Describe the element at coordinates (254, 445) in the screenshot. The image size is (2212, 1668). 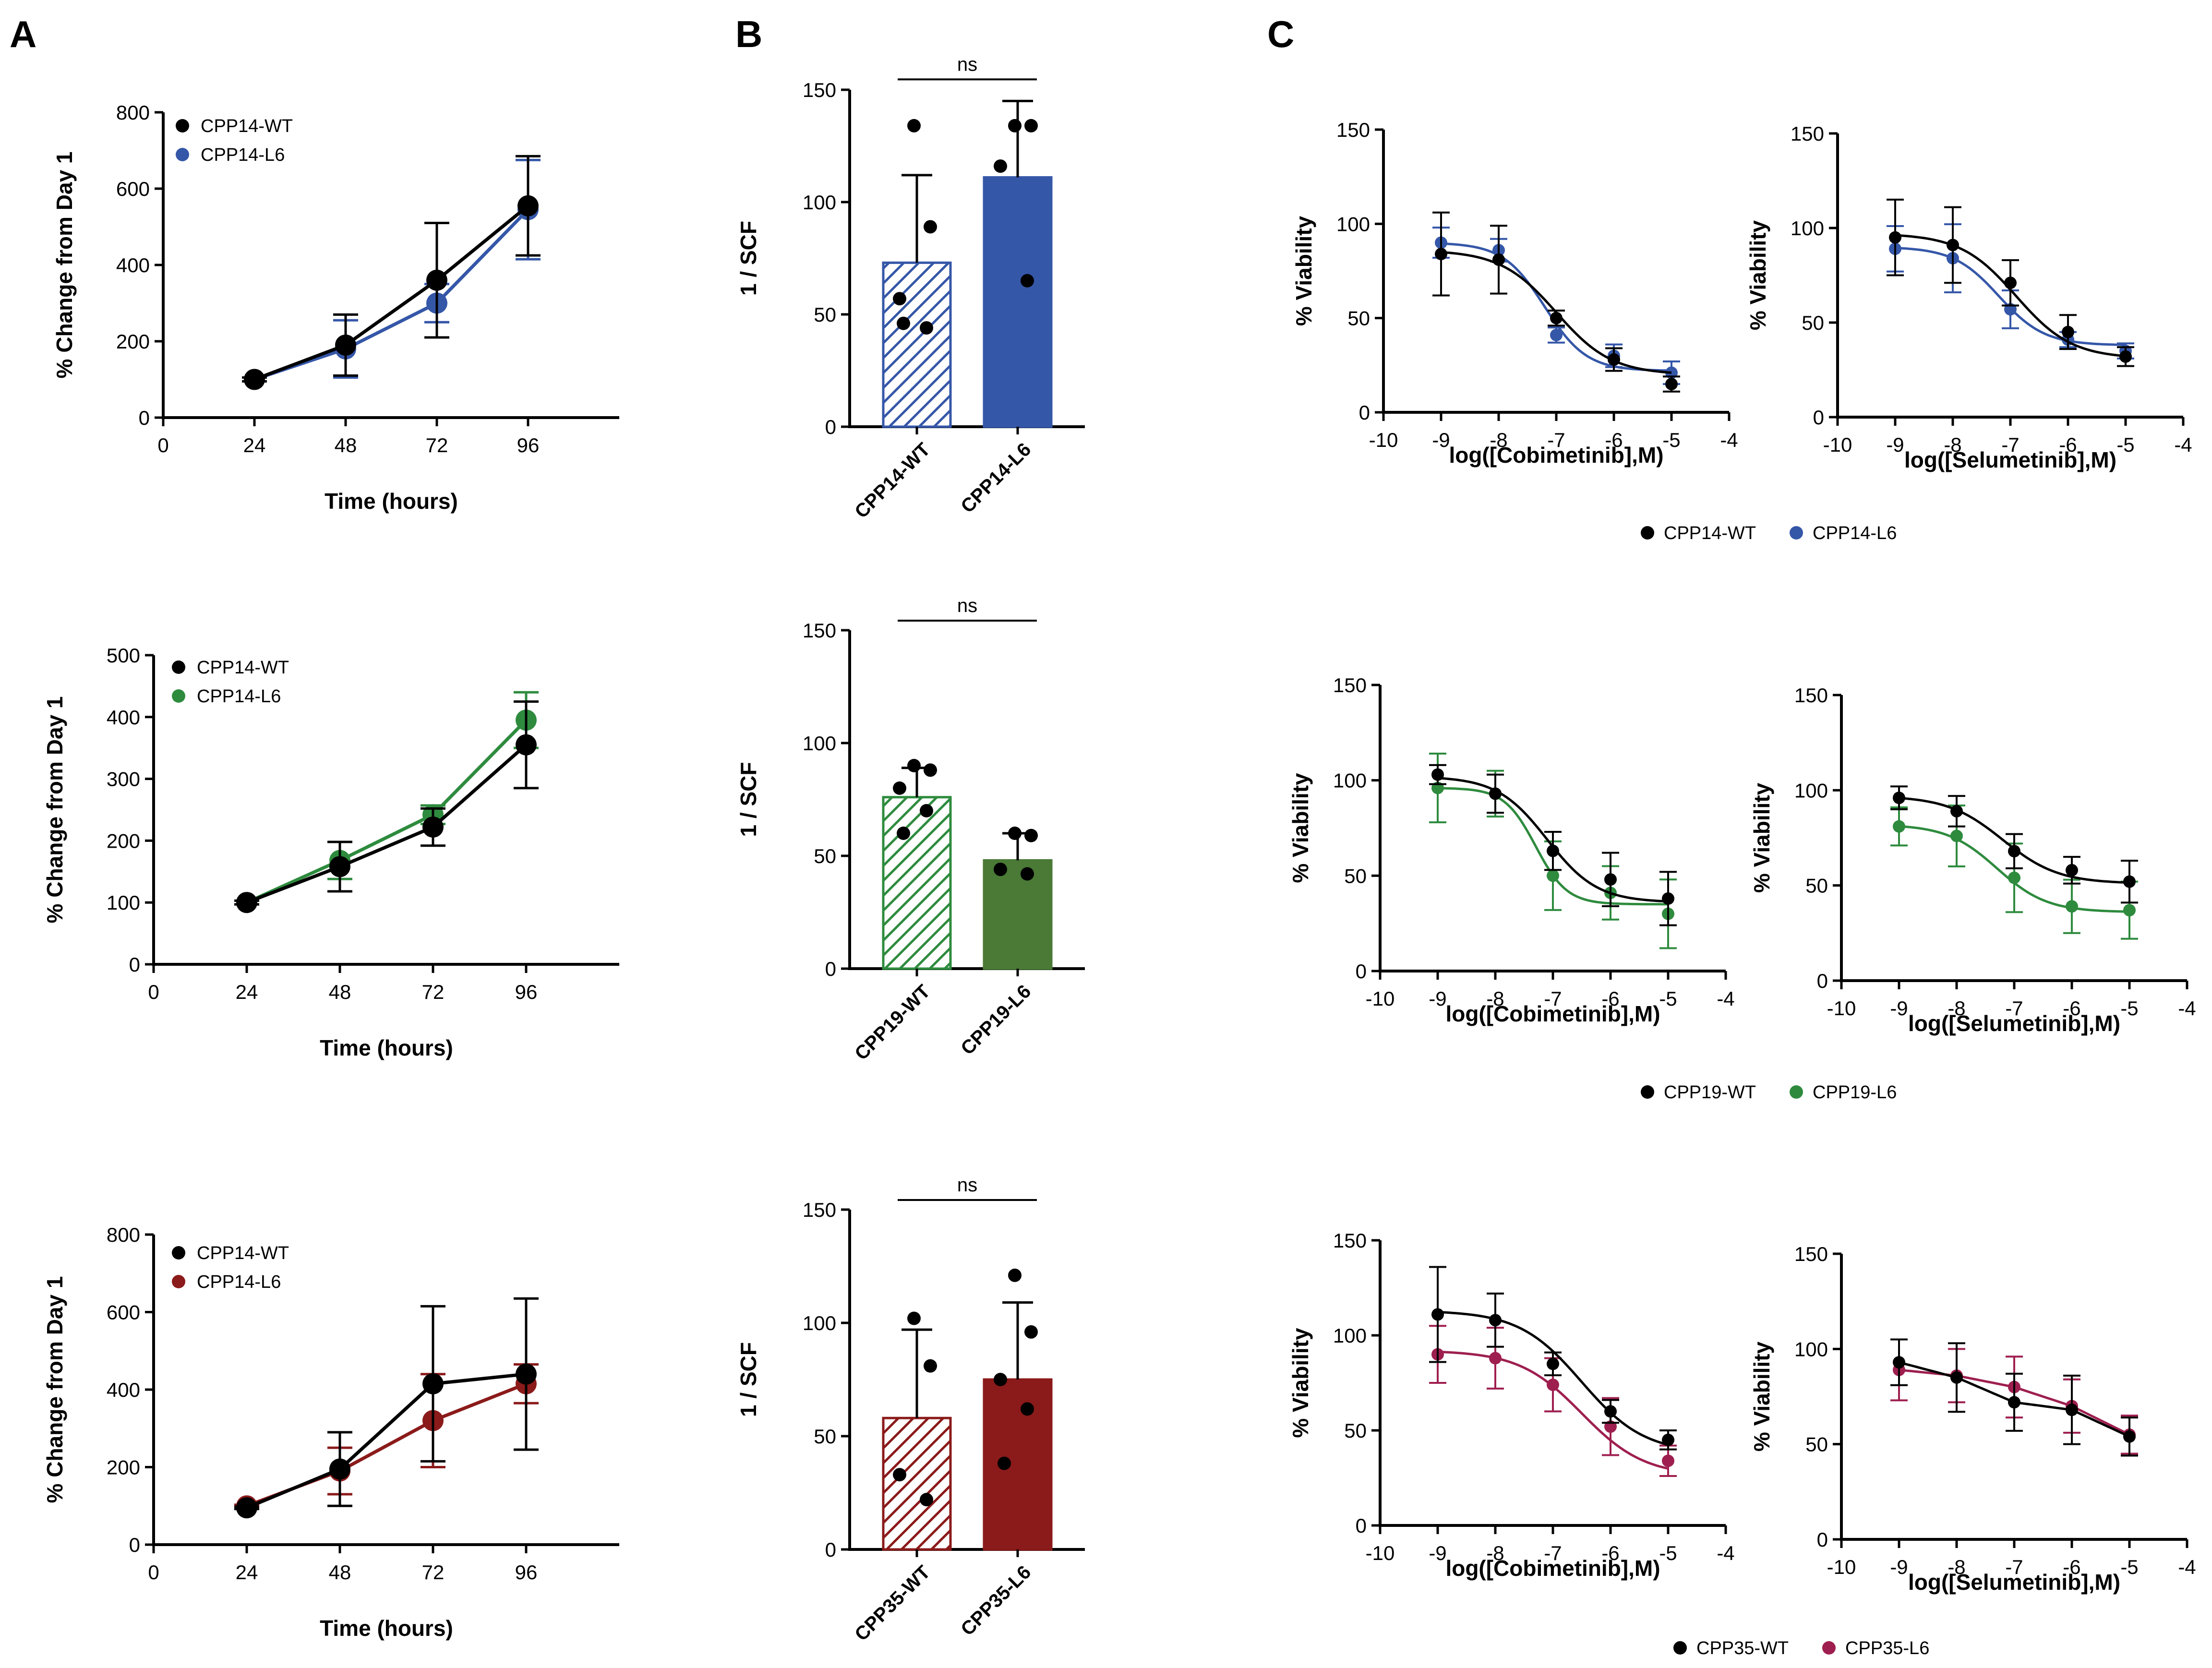
I see `x-tick-label: 24` at that location.